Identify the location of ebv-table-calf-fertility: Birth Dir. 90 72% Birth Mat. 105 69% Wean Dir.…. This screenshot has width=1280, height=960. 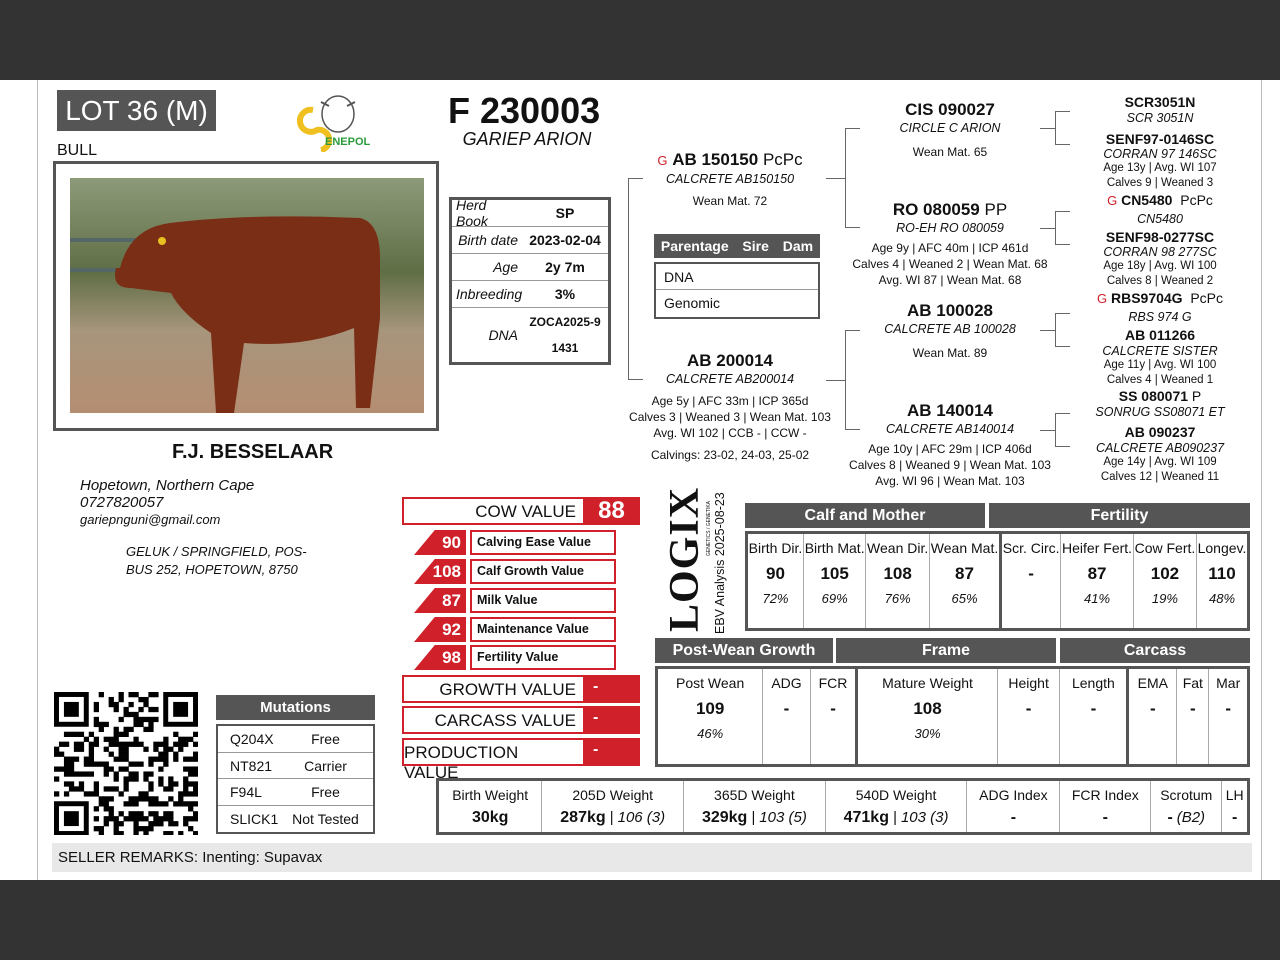
(997, 581).